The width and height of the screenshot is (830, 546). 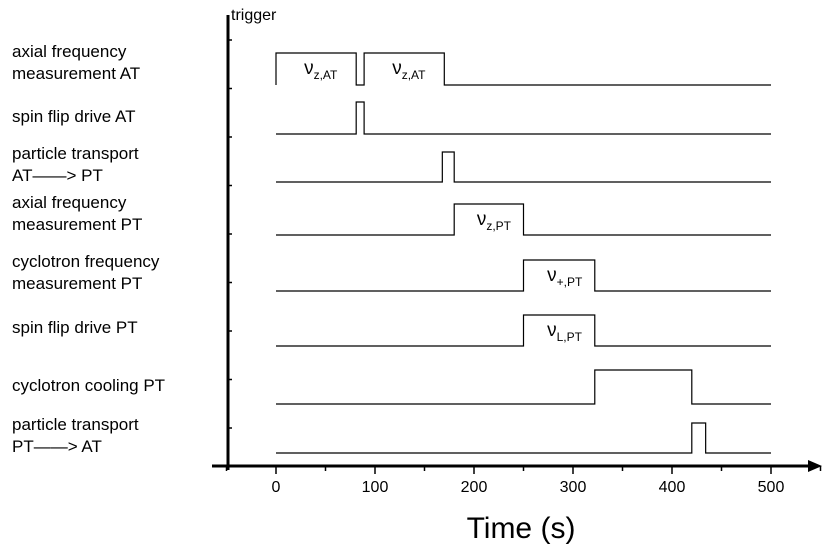 What do you see at coordinates (672, 487) in the screenshot?
I see `x-tick-label: 400` at bounding box center [672, 487].